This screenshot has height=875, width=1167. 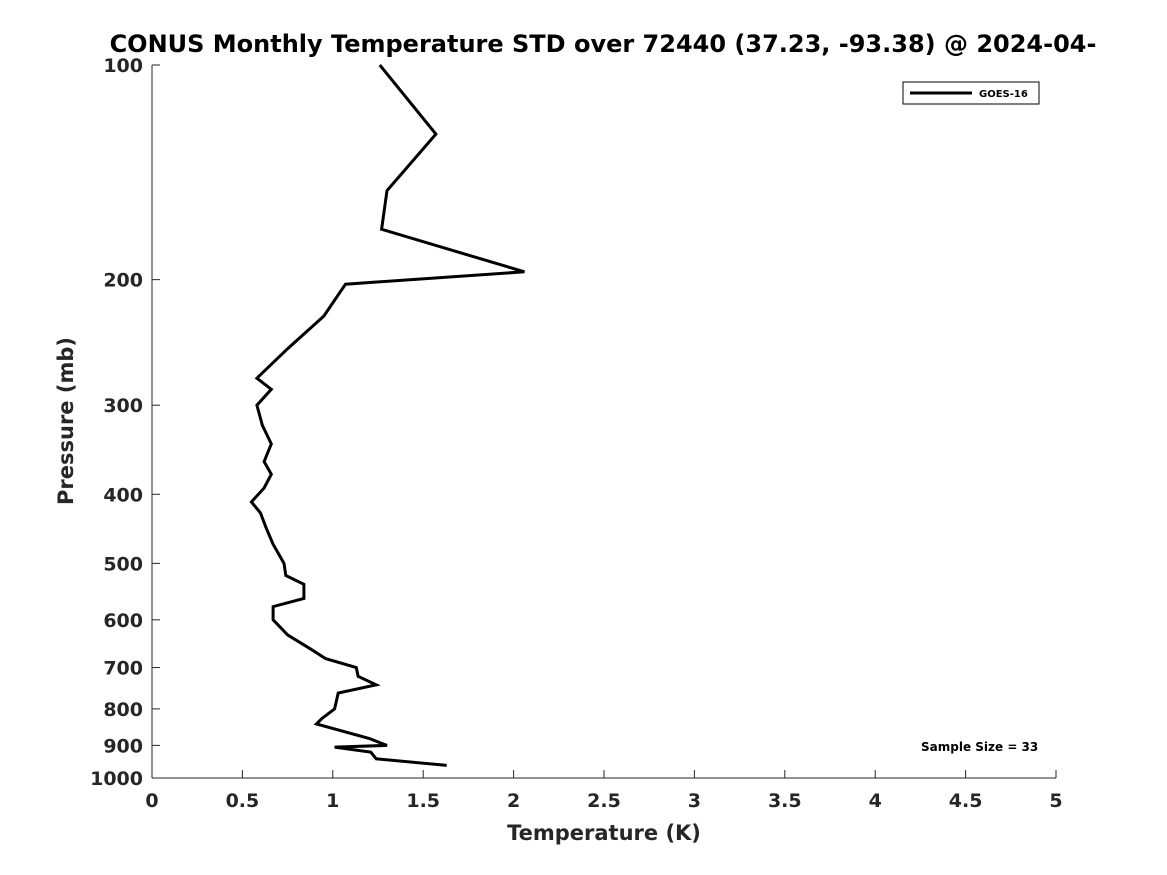 I want to click on x-tick-label: 3.5, so click(x=785, y=801).